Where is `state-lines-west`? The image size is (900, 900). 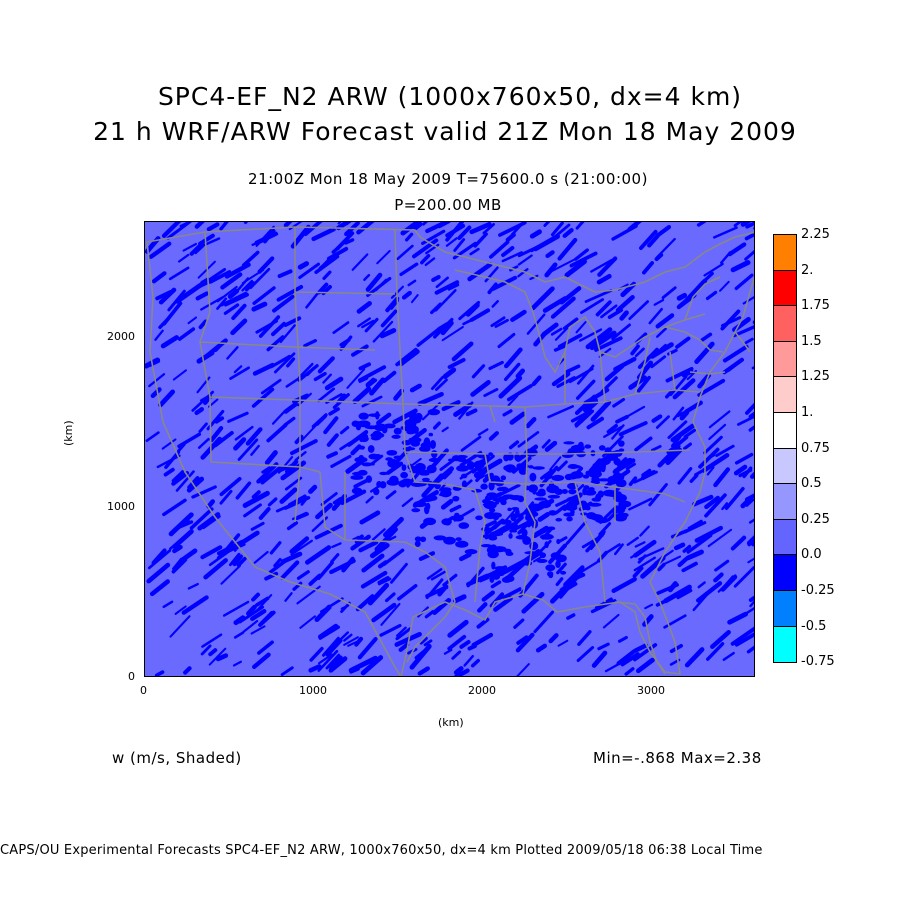
state-lines-west is located at coordinates (302, 375).